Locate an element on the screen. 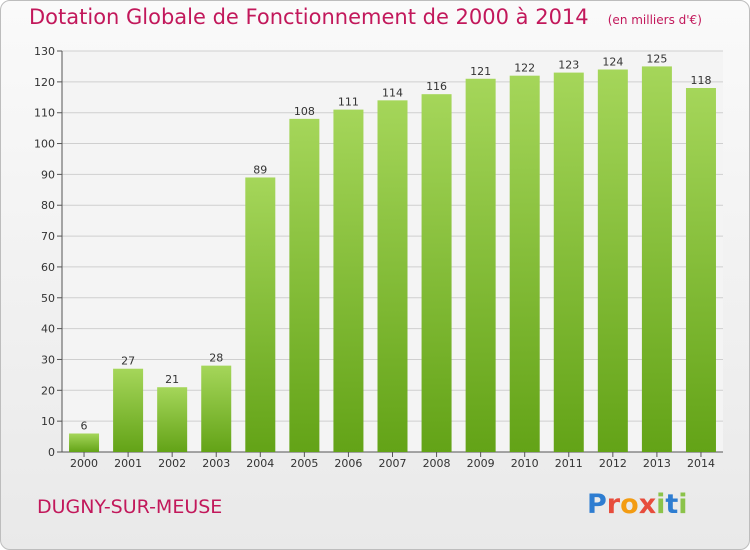 This screenshot has width=750, height=550. logo-letter: r is located at coordinates (613, 504).